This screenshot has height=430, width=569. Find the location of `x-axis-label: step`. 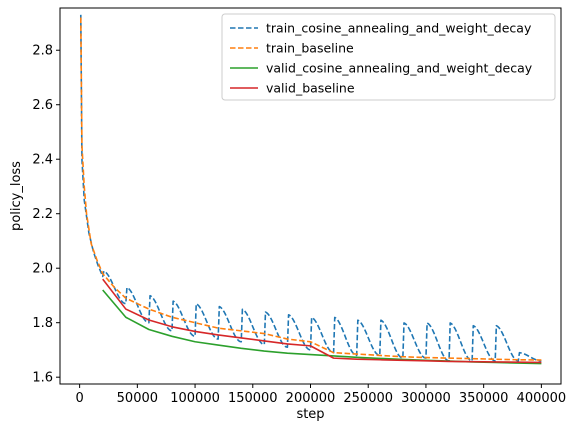

x-axis-label: step is located at coordinates (310, 414).